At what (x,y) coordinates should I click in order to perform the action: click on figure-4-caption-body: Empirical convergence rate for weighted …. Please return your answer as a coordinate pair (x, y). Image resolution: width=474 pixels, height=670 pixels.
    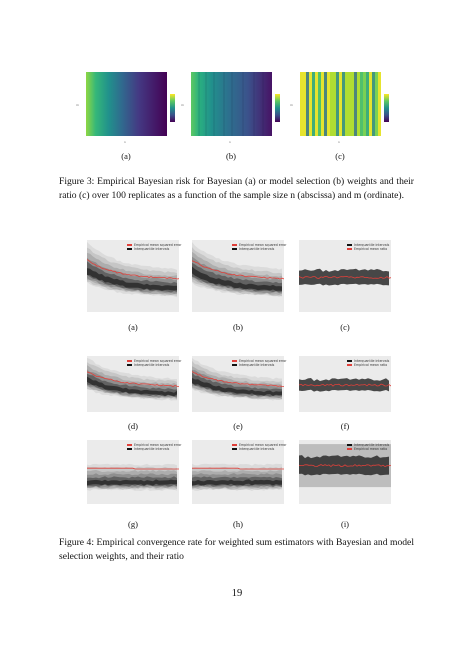
    Looking at the image, I should click on (236, 549).